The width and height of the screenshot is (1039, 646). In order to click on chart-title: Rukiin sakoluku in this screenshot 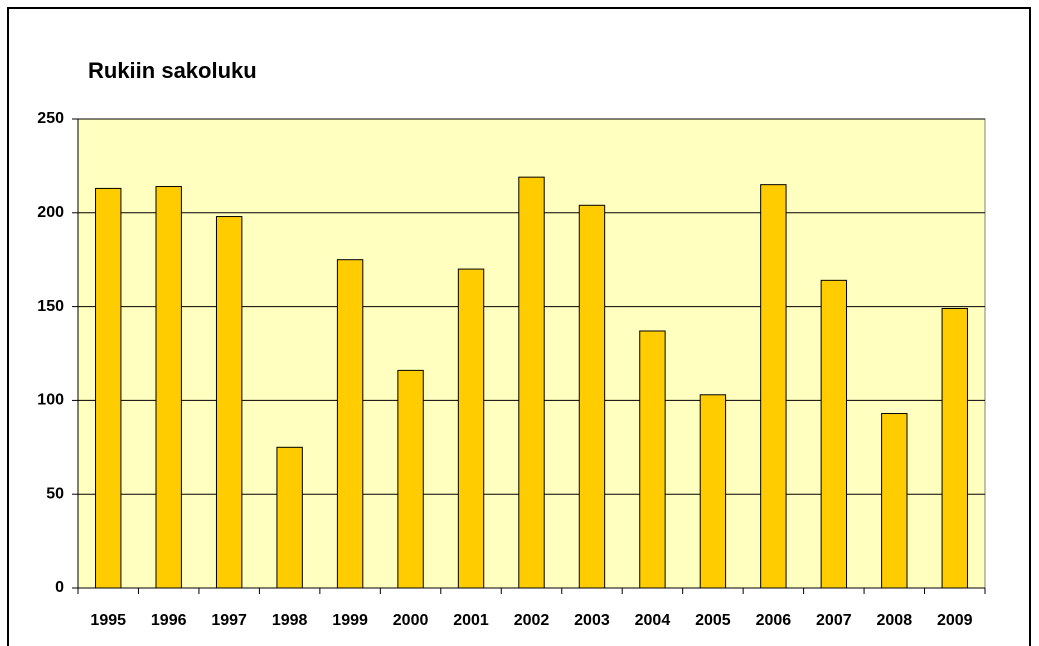, I will do `click(172, 70)`.